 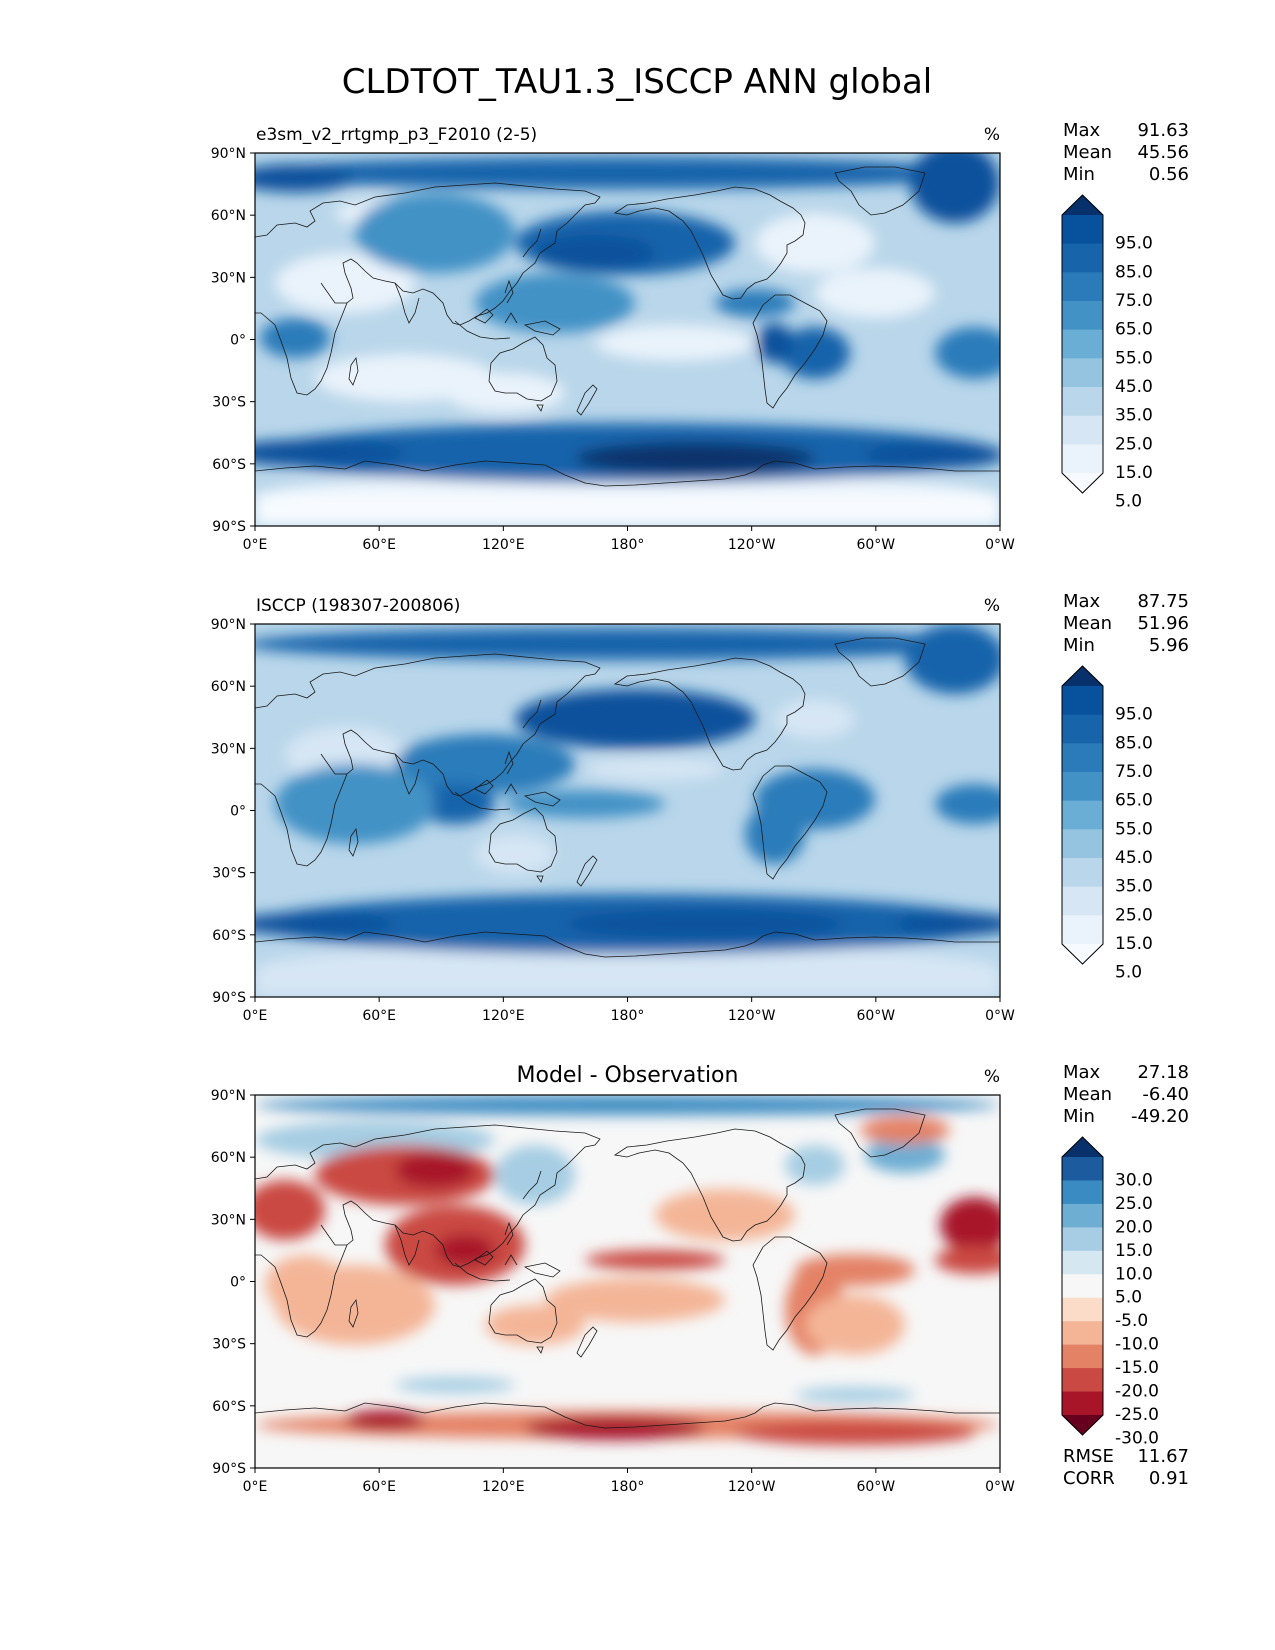 I want to click on stat-value: -6.40, so click(x=1165, y=1094).